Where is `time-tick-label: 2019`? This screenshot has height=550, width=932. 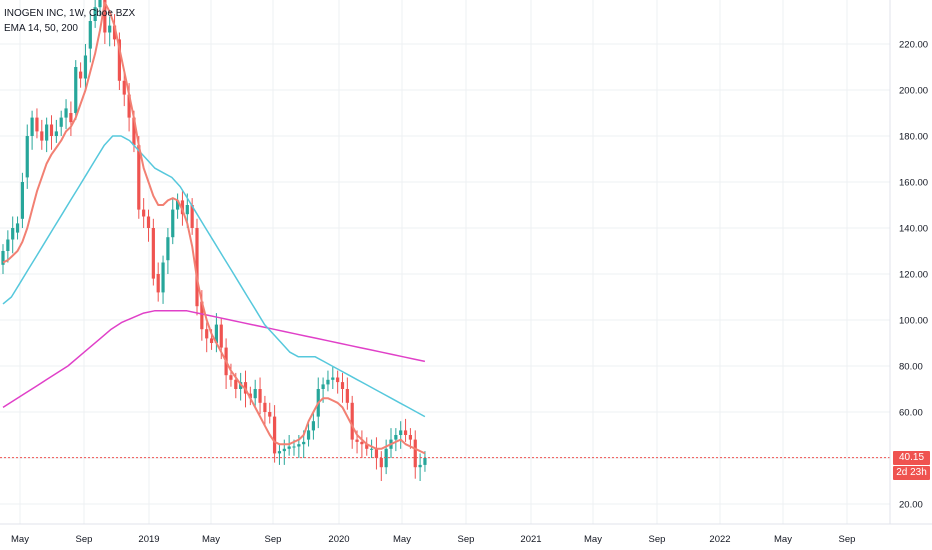
time-tick-label: 2019 is located at coordinates (148, 539).